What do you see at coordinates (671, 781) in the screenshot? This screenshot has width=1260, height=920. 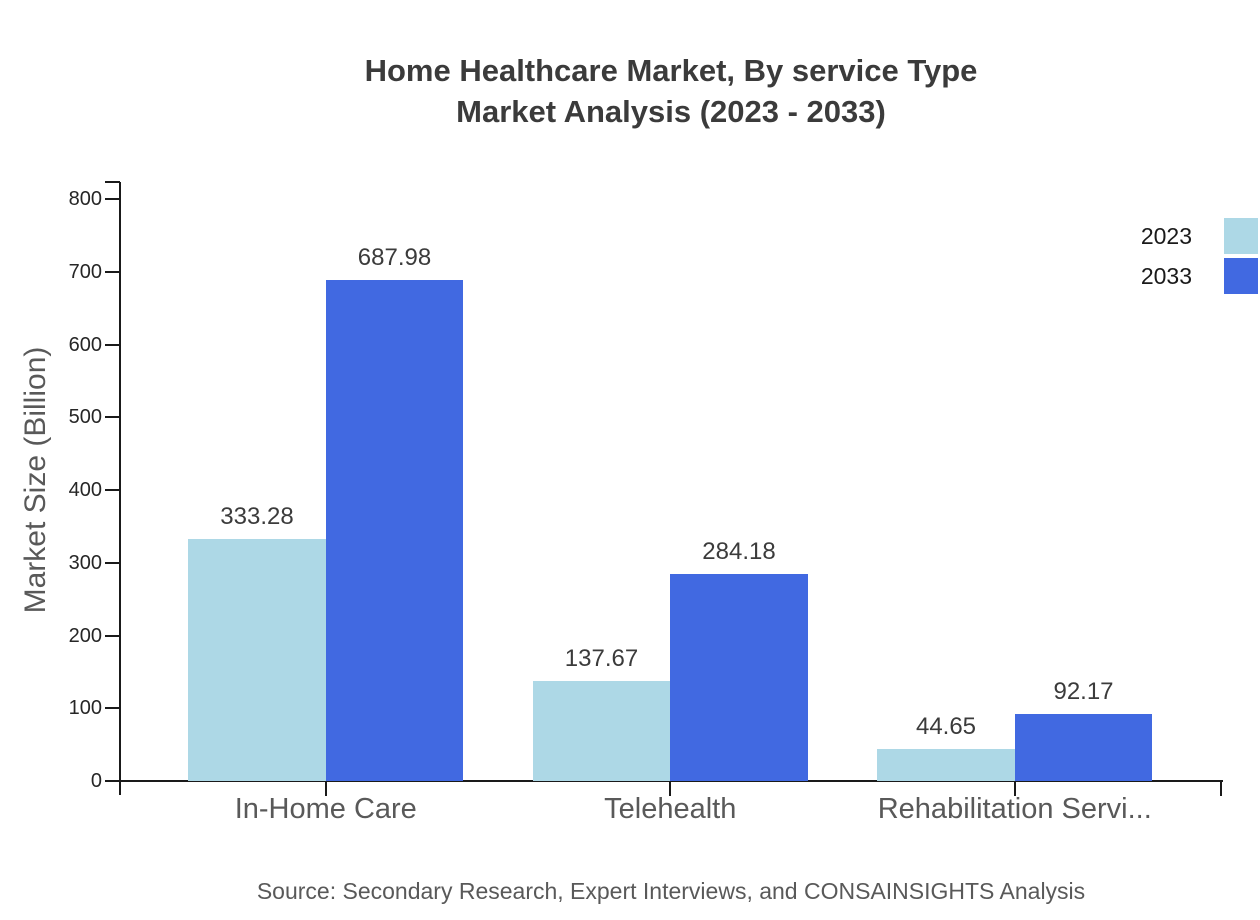 I see `x-axis-line` at bounding box center [671, 781].